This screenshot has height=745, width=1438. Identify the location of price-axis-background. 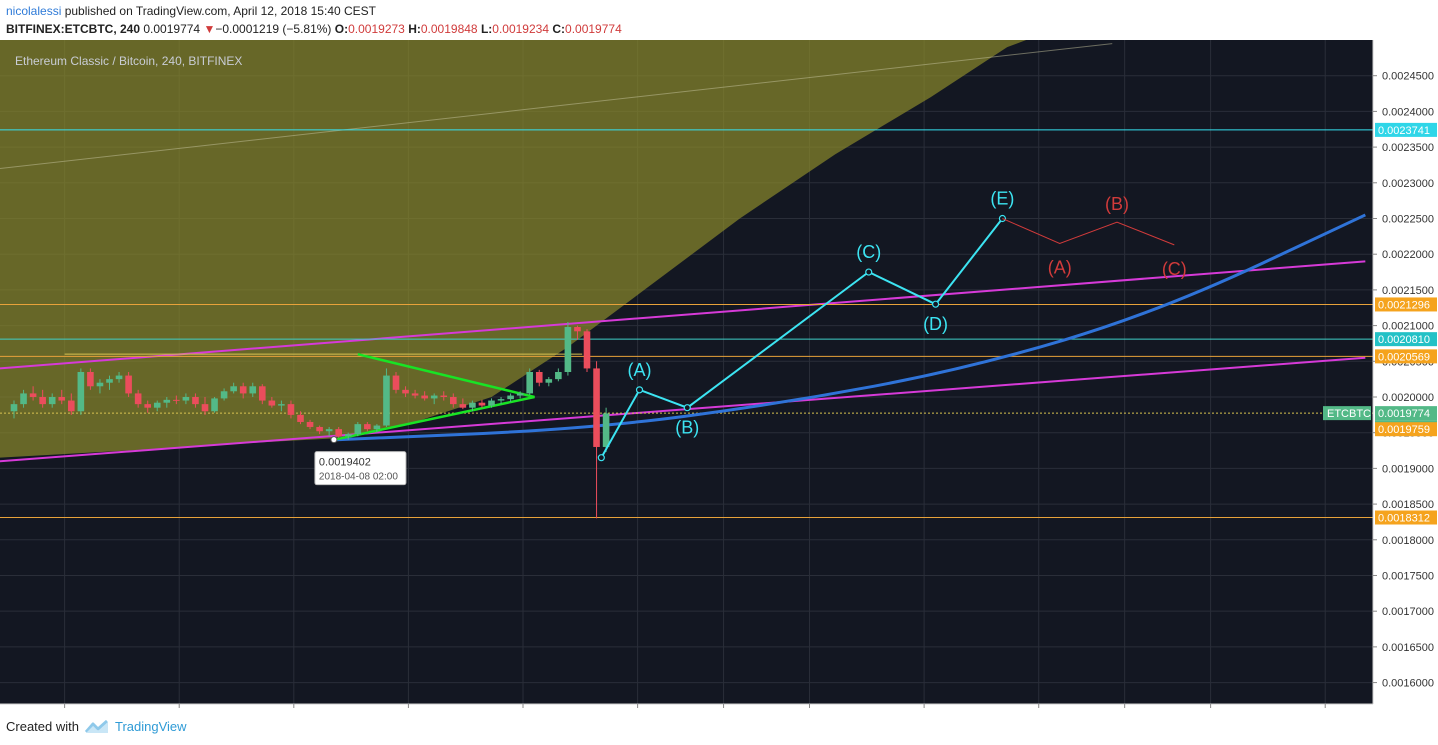
(1405, 372).